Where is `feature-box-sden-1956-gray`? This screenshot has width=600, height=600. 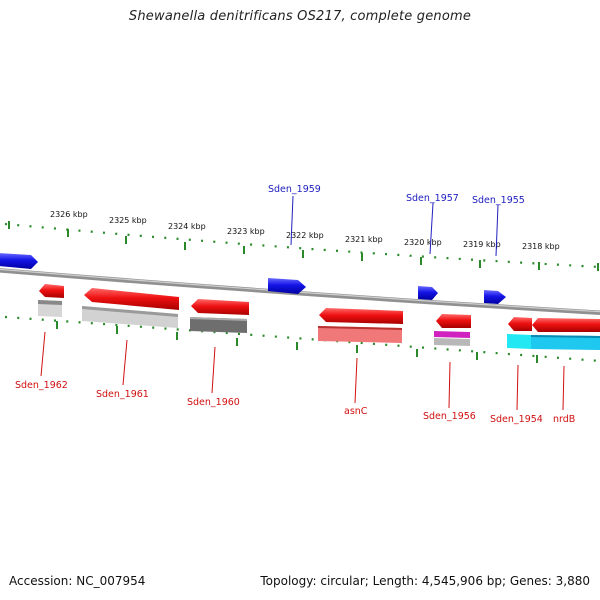
feature-box-sden-1956-gray is located at coordinates (452, 342).